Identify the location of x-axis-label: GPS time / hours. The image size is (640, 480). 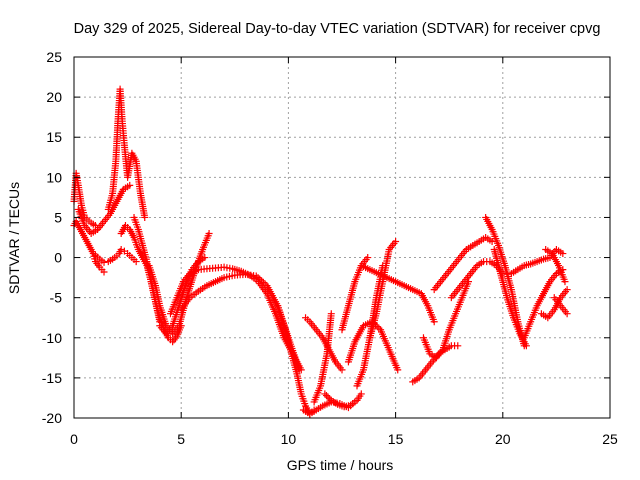
(340, 465).